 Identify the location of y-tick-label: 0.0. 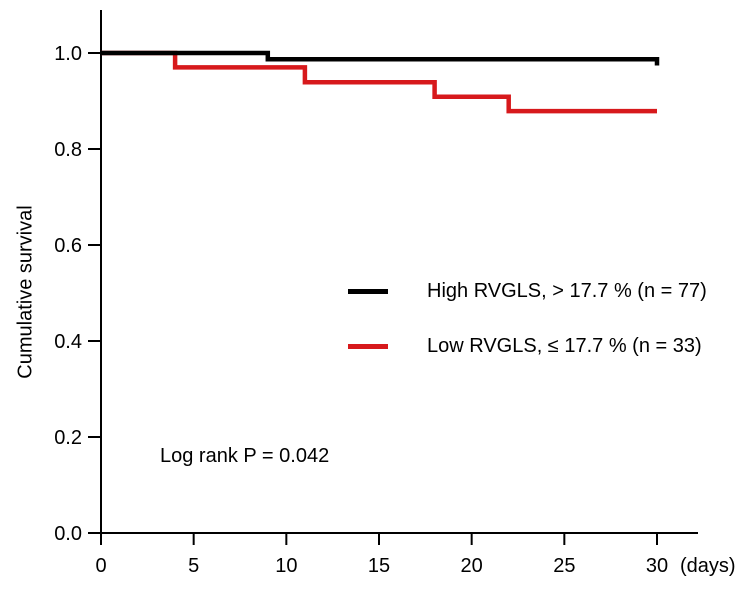
(68, 534).